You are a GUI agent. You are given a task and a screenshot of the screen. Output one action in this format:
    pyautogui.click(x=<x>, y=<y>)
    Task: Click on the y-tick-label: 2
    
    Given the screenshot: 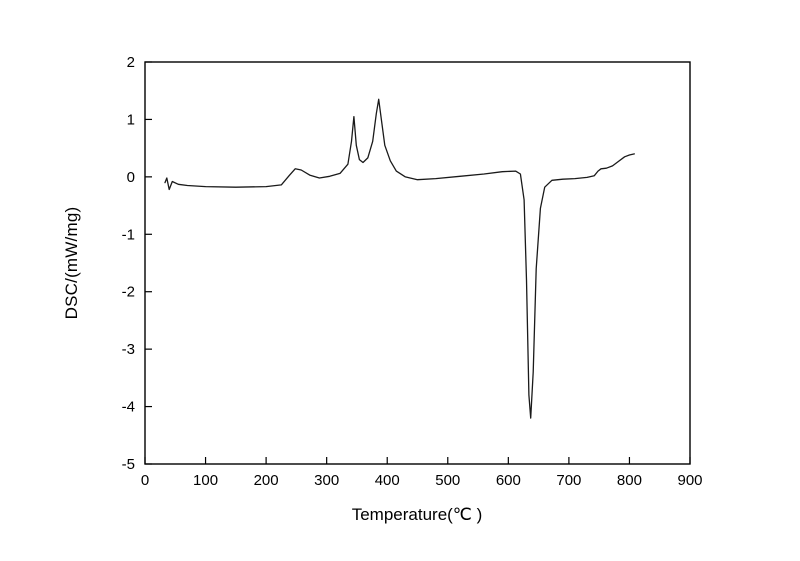 What is the action you would take?
    pyautogui.click(x=131, y=62)
    